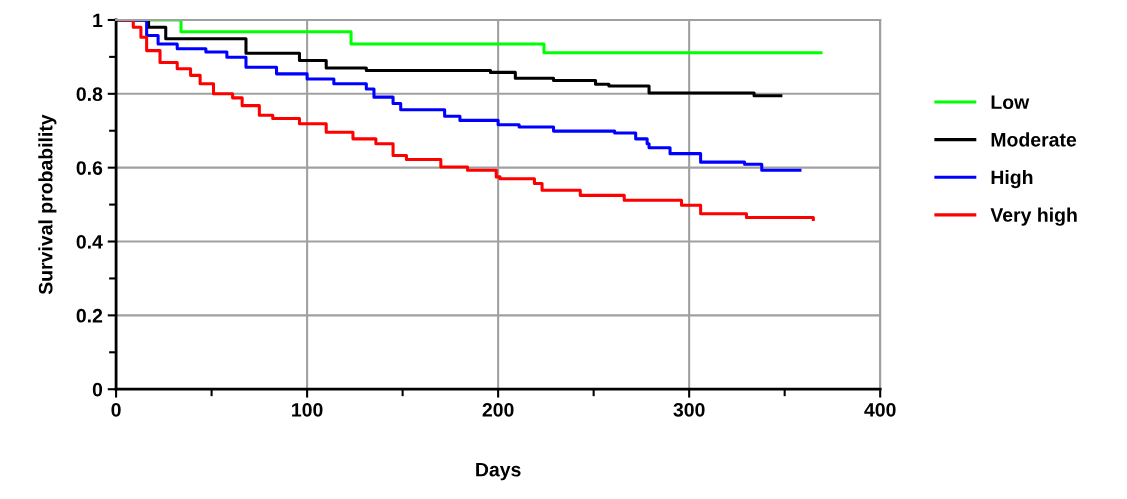  What do you see at coordinates (307, 409) in the screenshot?
I see `x-tick-label: 100` at bounding box center [307, 409].